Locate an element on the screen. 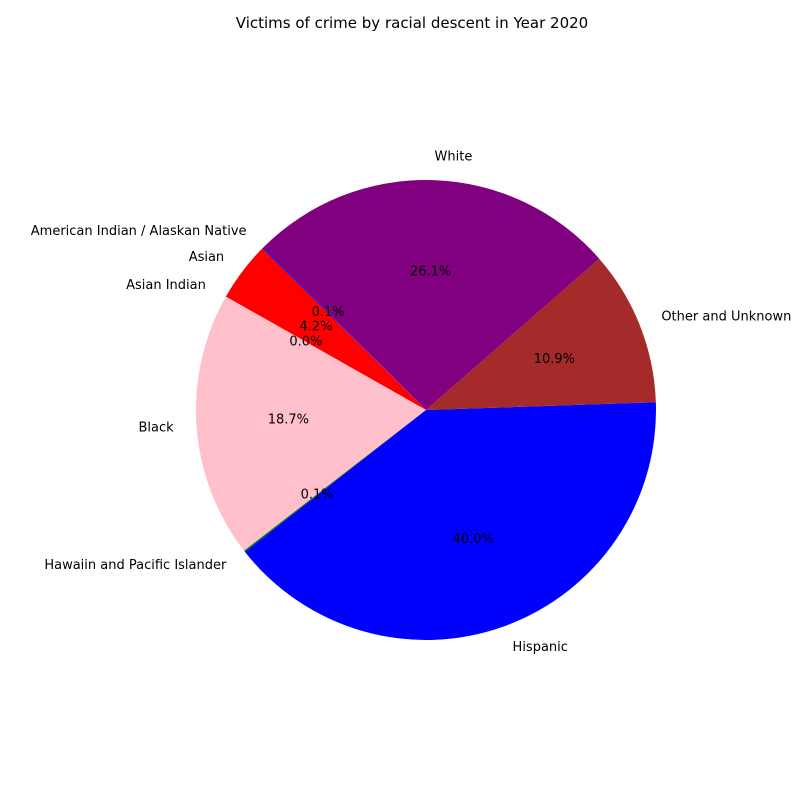 The image size is (800, 800). pie-slice-american-indian-alaskan-native is located at coordinates (344, 328).